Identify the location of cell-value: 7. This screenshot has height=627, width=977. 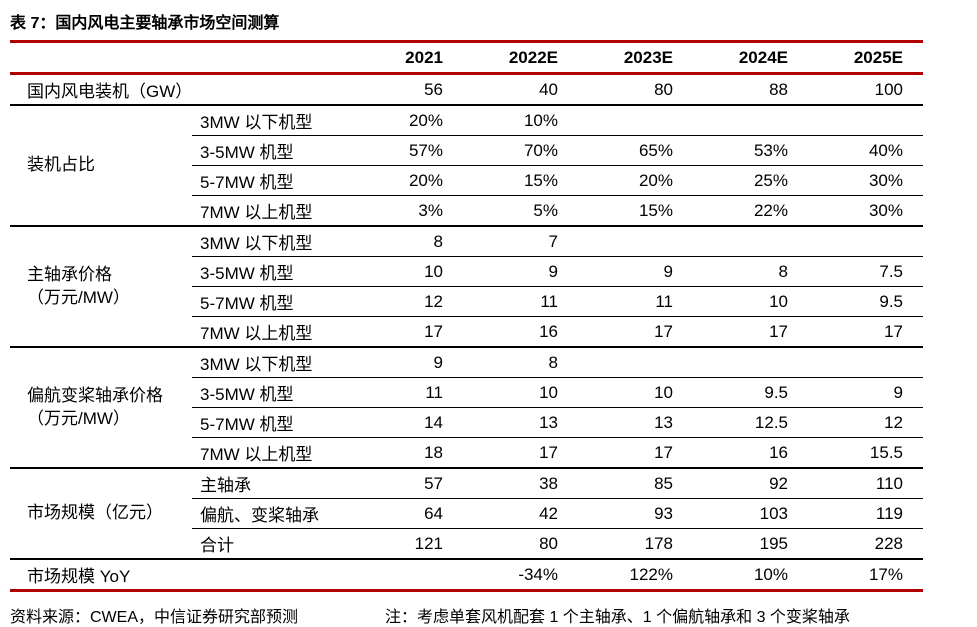
(553, 241).